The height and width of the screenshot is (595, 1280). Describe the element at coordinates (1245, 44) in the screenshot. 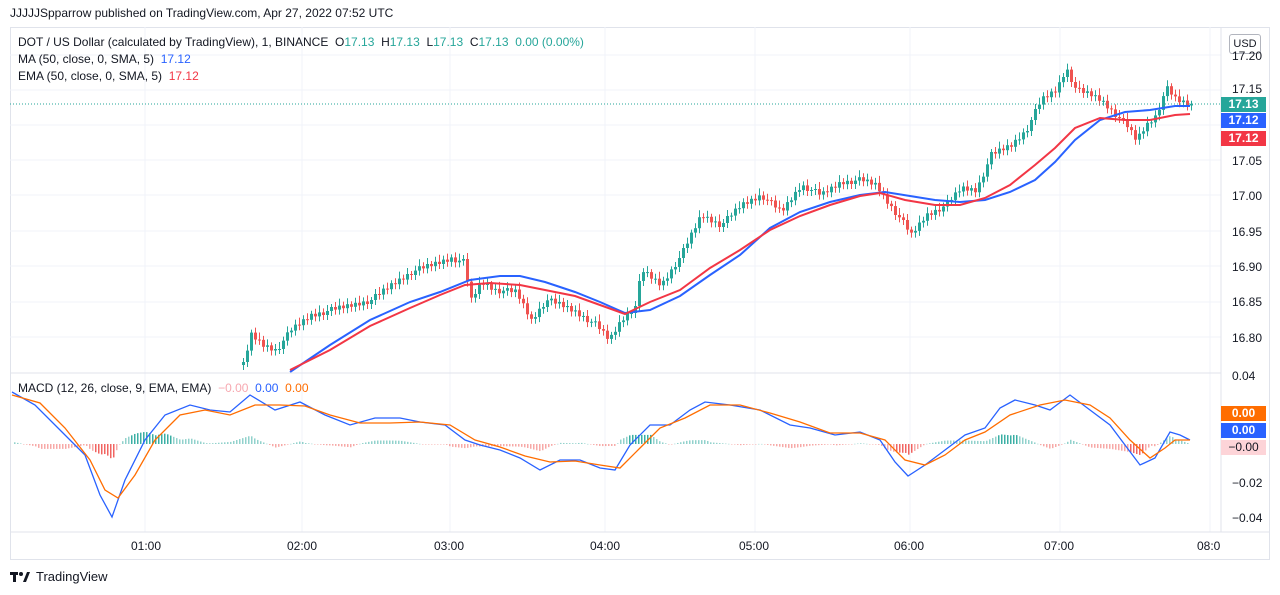

I see `currency-button: USD` at that location.